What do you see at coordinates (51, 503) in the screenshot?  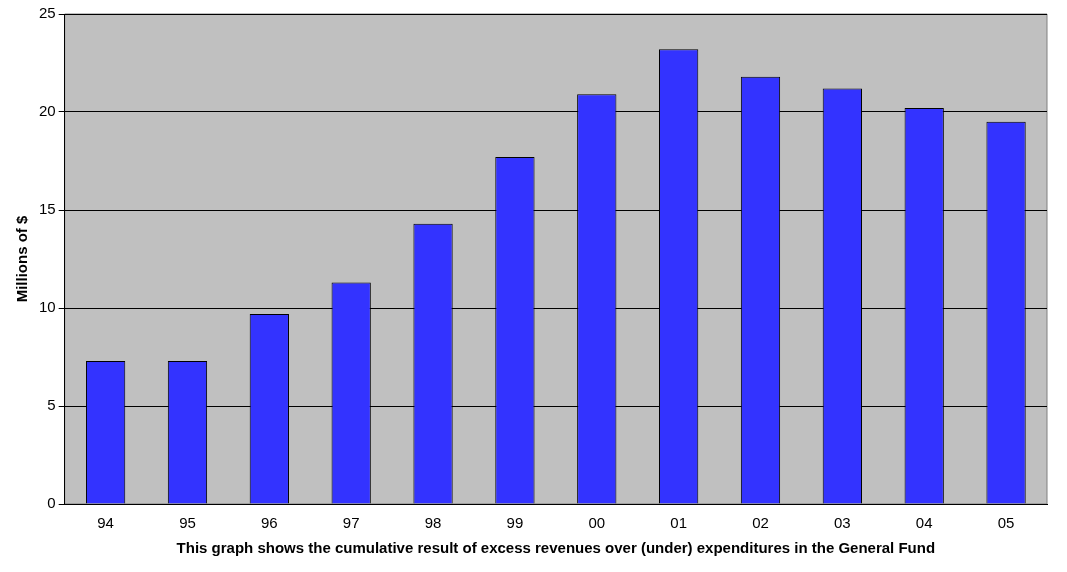 I see `y-tick-label: 0` at bounding box center [51, 503].